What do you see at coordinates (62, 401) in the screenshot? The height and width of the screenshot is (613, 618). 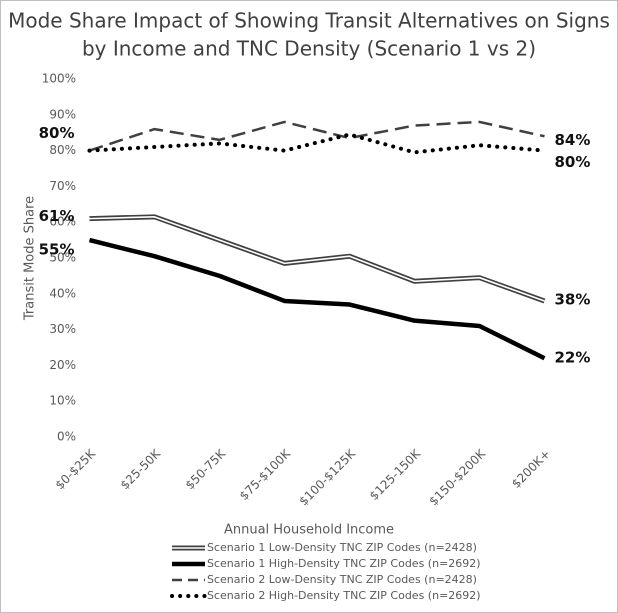 I see `y-tick-label: 10%` at bounding box center [62, 401].